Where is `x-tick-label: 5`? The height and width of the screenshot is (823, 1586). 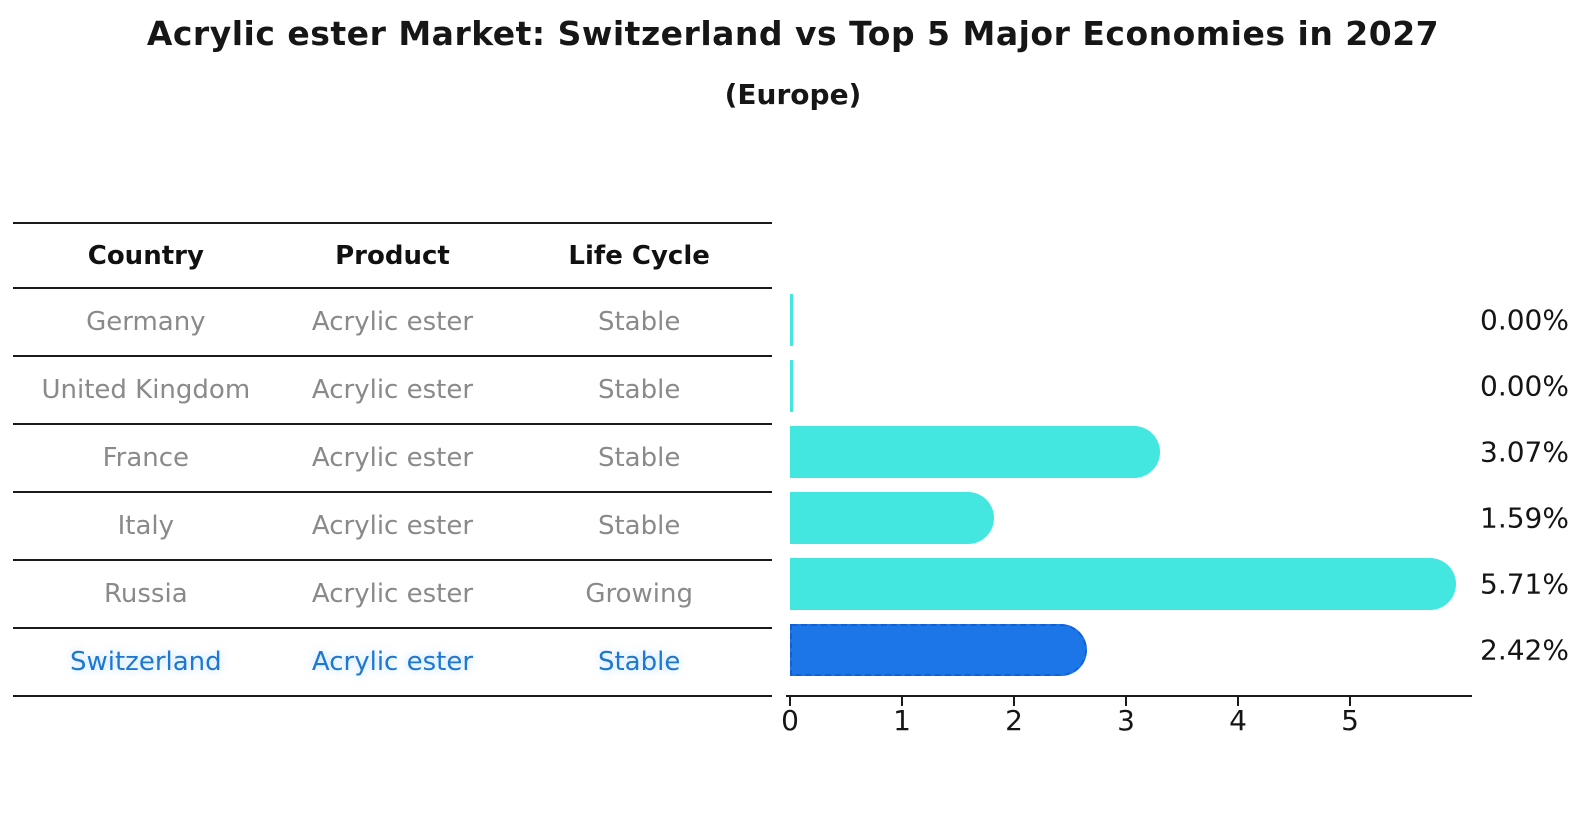
x-tick-label: 5 is located at coordinates (1350, 720).